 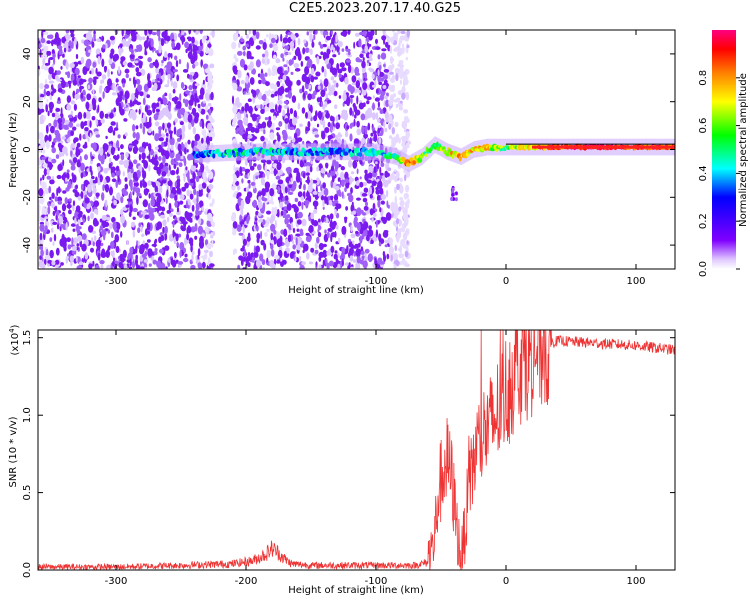 What do you see at coordinates (312, 154) in the screenshot?
I see `signal-point` at bounding box center [312, 154].